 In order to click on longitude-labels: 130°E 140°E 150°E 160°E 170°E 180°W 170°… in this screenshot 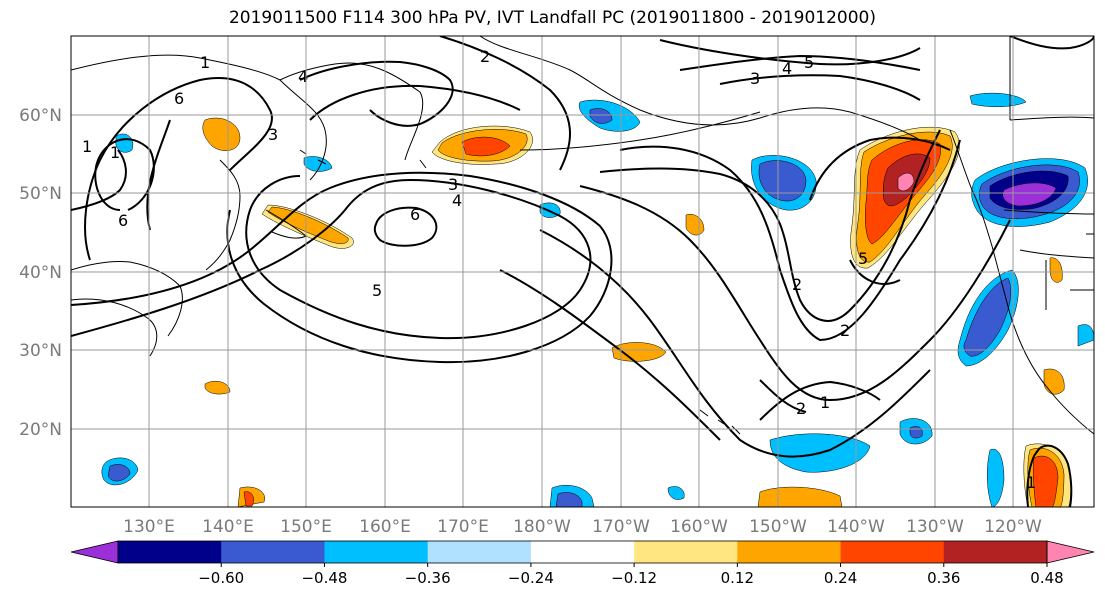, I will do `click(582, 527)`.